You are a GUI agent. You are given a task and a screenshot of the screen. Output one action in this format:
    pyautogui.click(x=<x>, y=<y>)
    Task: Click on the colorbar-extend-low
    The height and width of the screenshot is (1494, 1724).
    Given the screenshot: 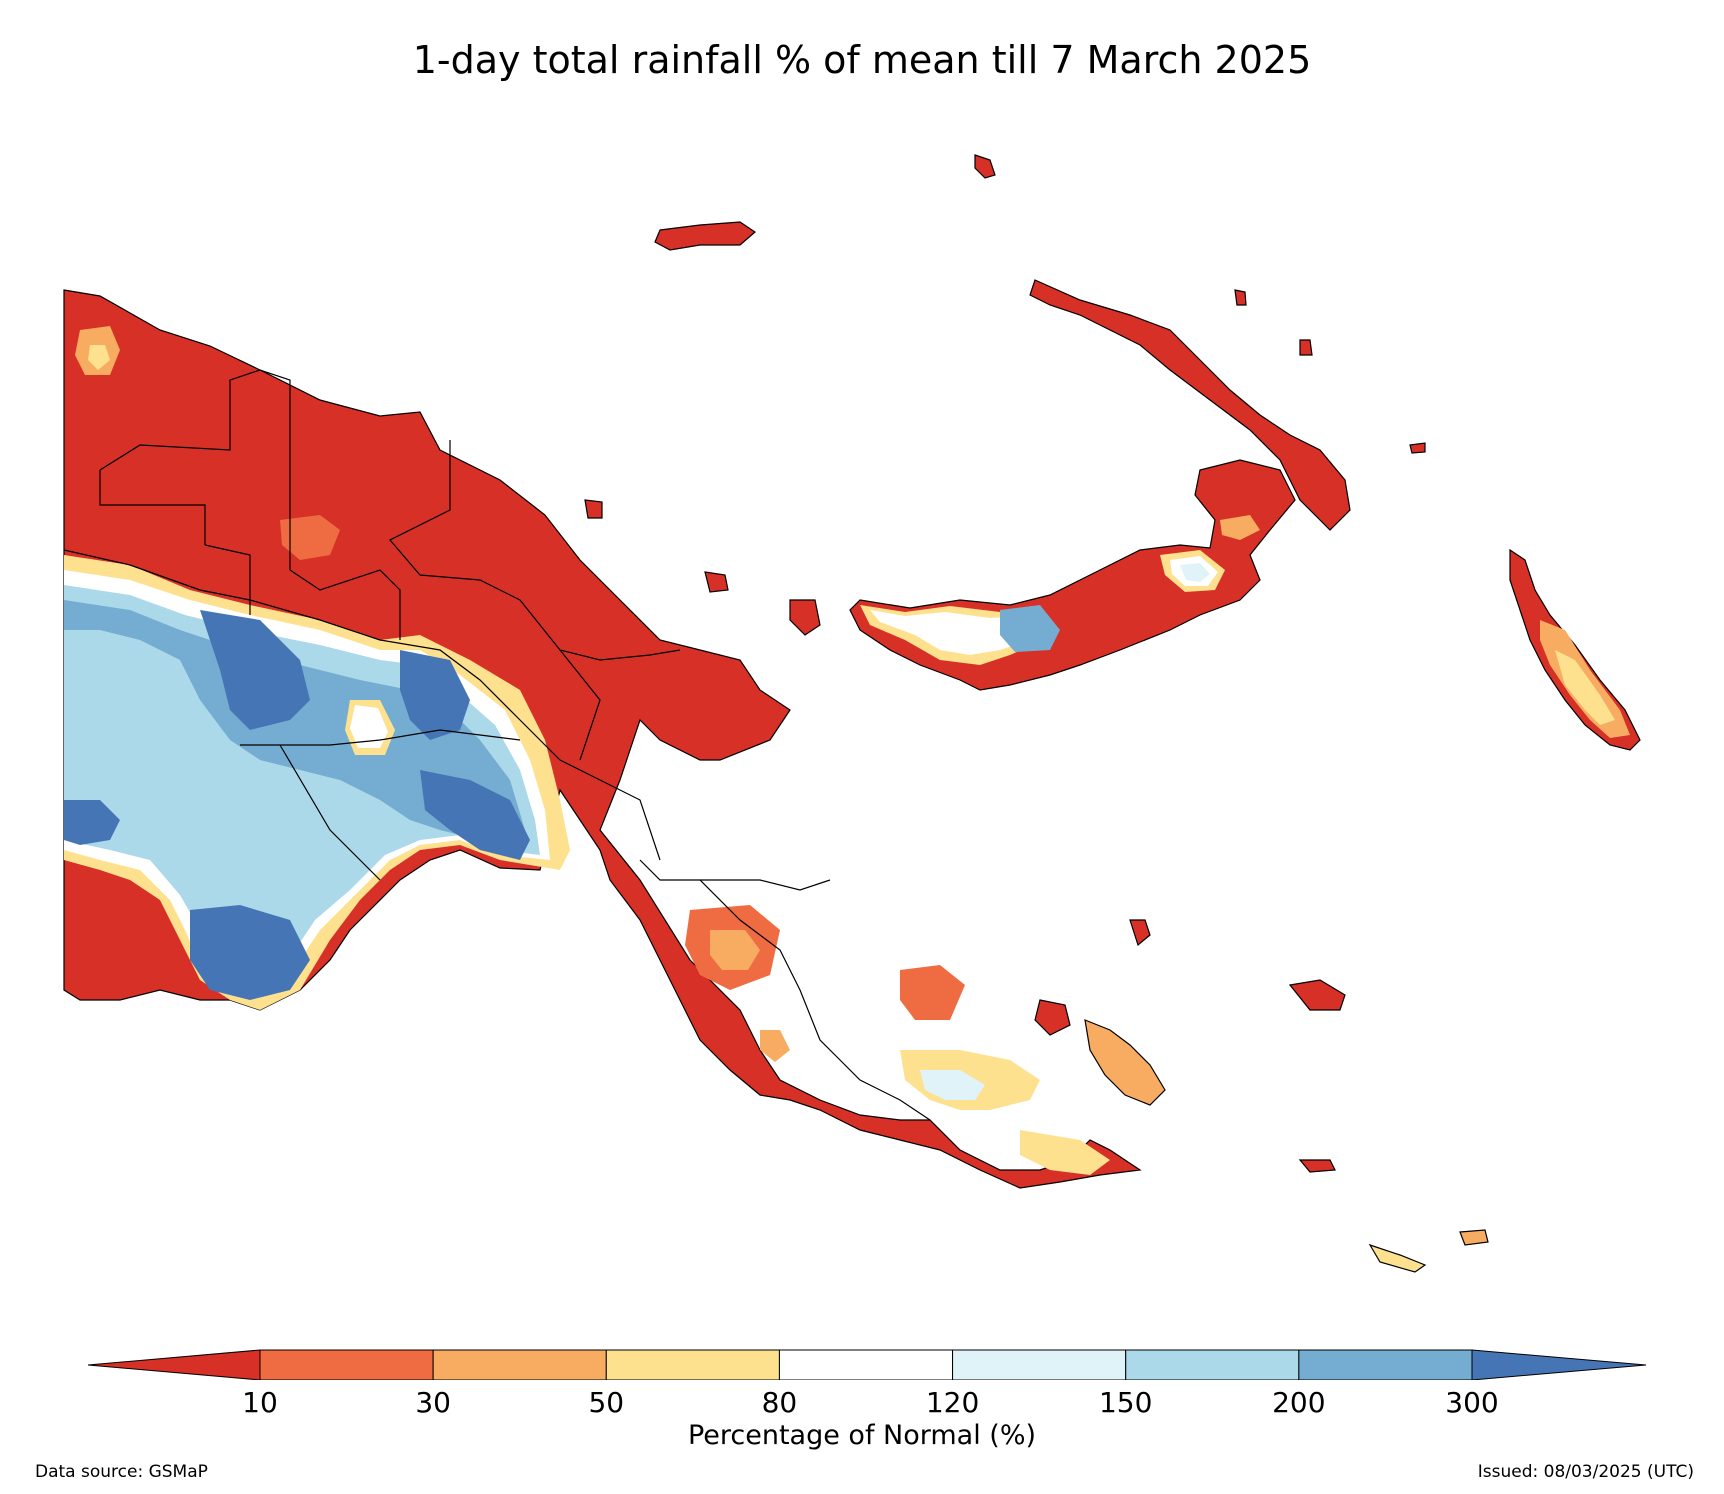 What is the action you would take?
    pyautogui.click(x=174, y=1364)
    